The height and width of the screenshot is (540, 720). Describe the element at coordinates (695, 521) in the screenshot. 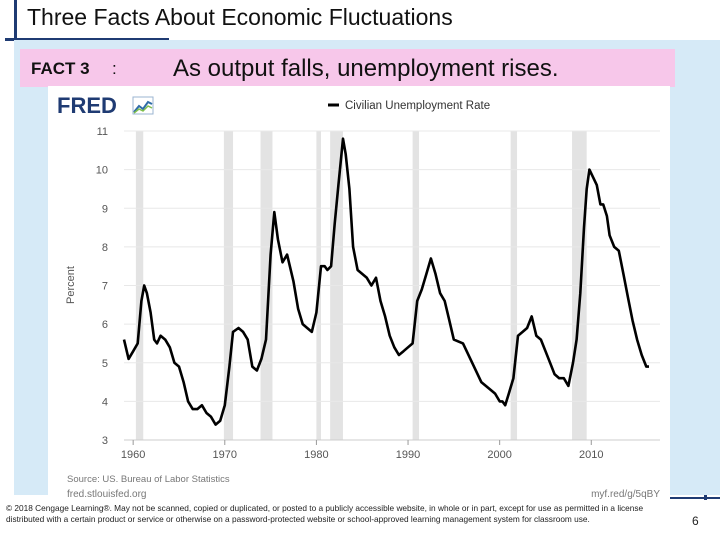

I see `page-number: 6` at that location.